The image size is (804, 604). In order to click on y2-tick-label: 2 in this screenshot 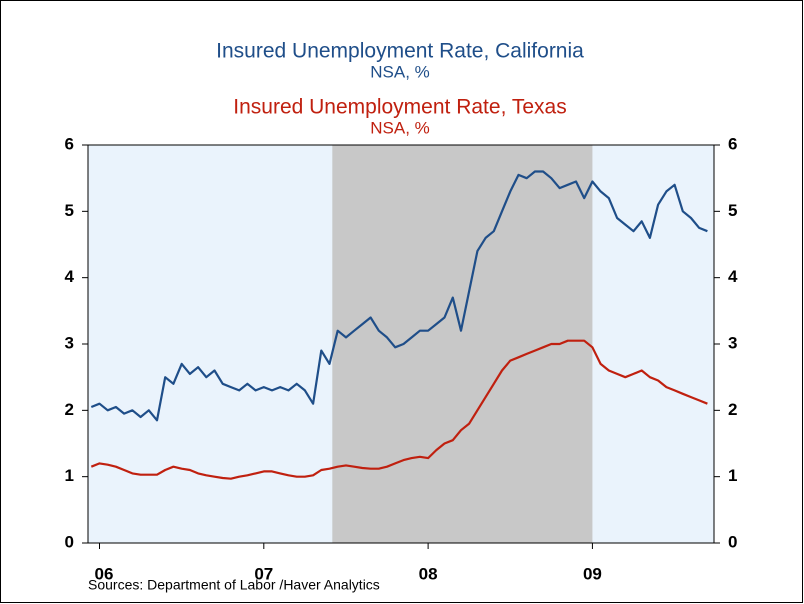, I will do `click(732, 409)`.